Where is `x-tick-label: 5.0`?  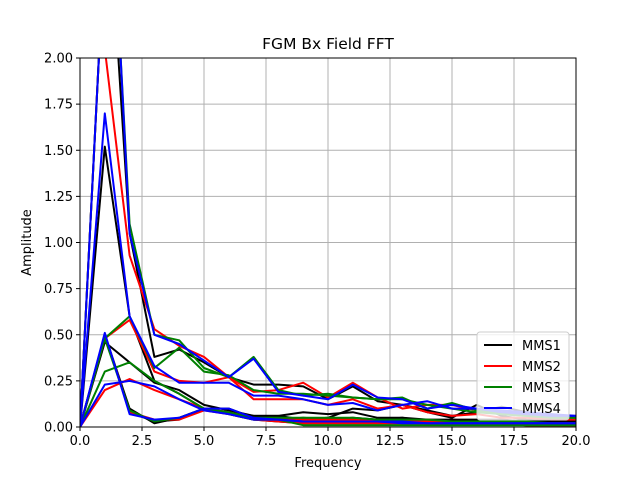 x-tick-label: 5.0 is located at coordinates (204, 441).